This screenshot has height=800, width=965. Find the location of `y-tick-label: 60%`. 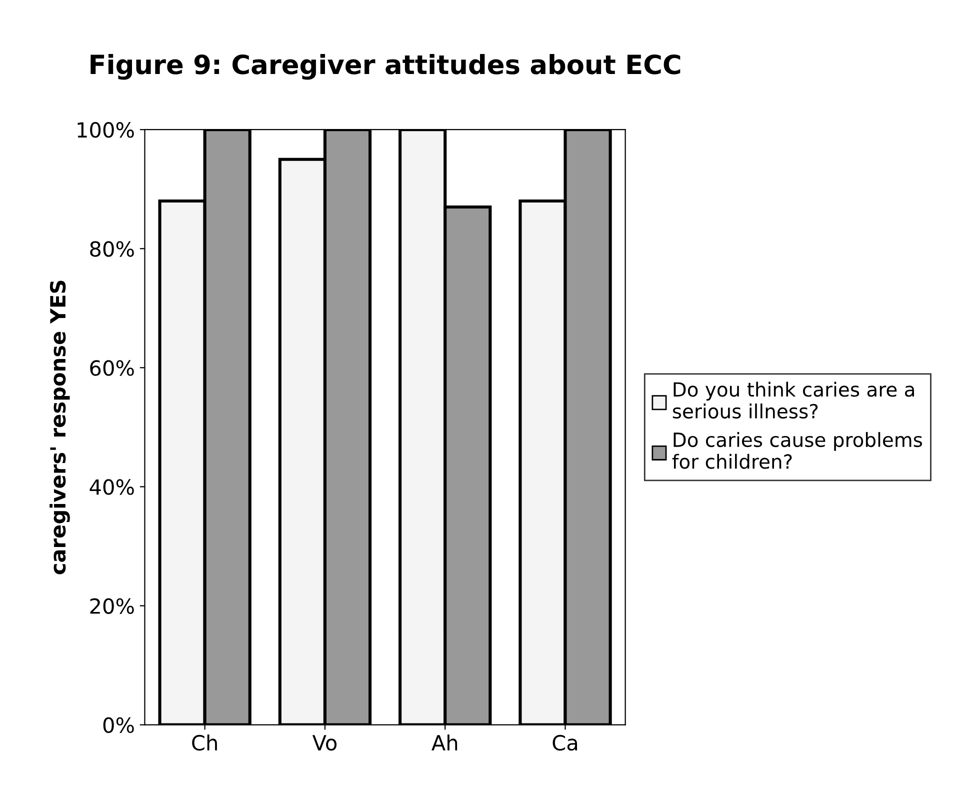

y-tick-label: 60% is located at coordinates (112, 368).